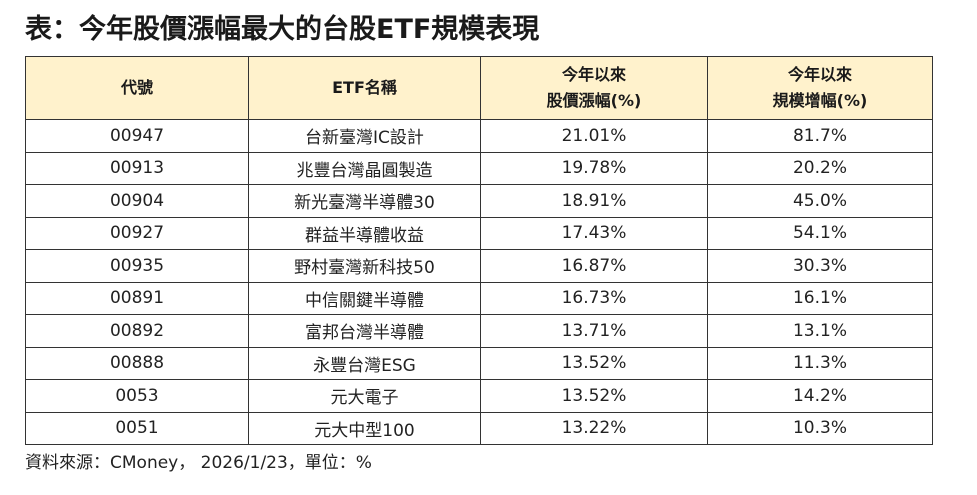  Describe the element at coordinates (594, 201) in the screenshot. I see `cell-price-change: 18.91%` at that location.